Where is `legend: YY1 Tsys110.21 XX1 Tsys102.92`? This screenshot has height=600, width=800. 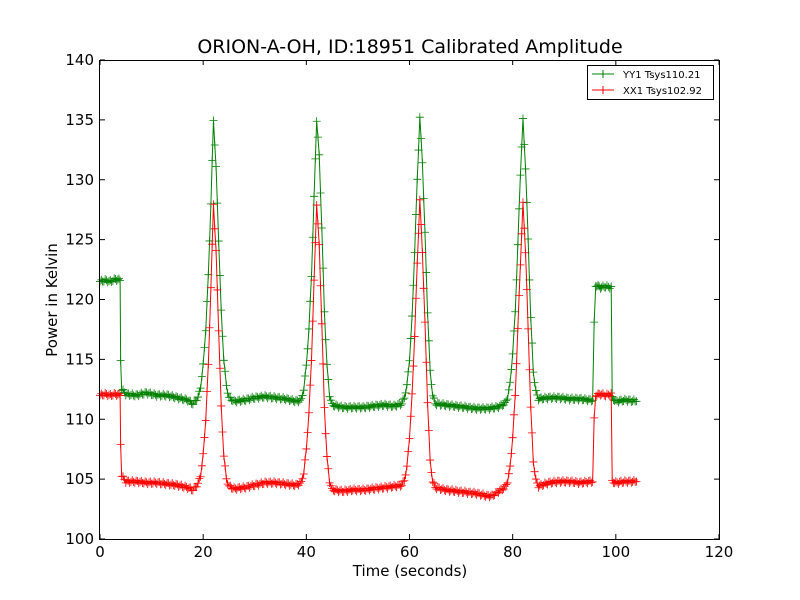 legend: YY1 Tsys110.21 XX1 Tsys102.92 is located at coordinates (650, 82).